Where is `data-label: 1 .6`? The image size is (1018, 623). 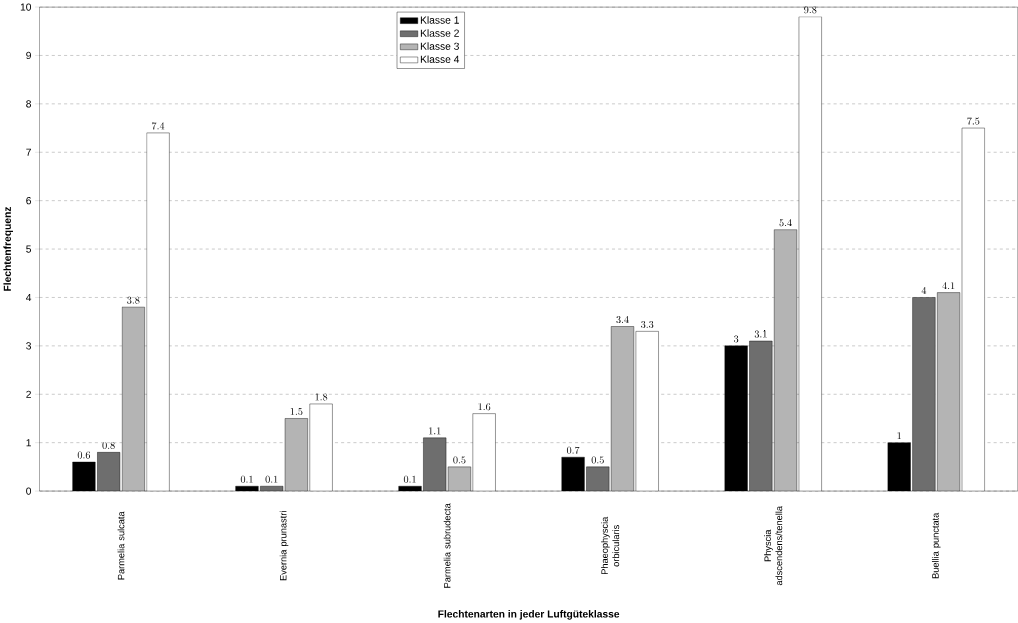
data-label: 1 .6 is located at coordinates (484, 407).